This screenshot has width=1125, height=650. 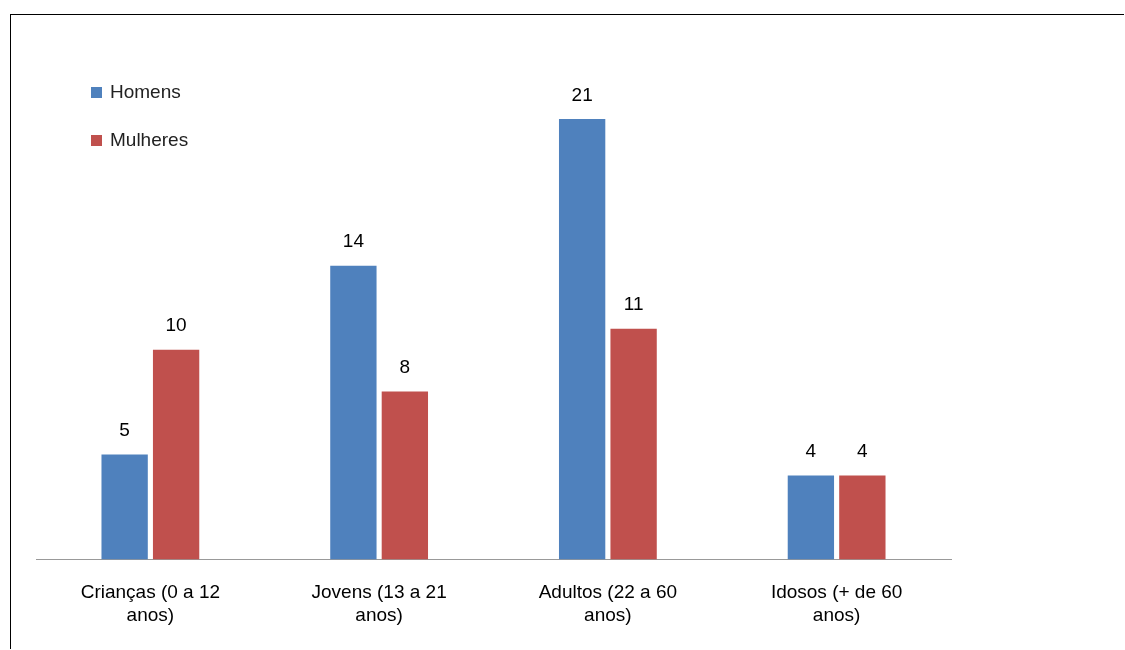 I want to click on x-tick-label: Crianças (0 a 12 anos), so click(x=150, y=603).